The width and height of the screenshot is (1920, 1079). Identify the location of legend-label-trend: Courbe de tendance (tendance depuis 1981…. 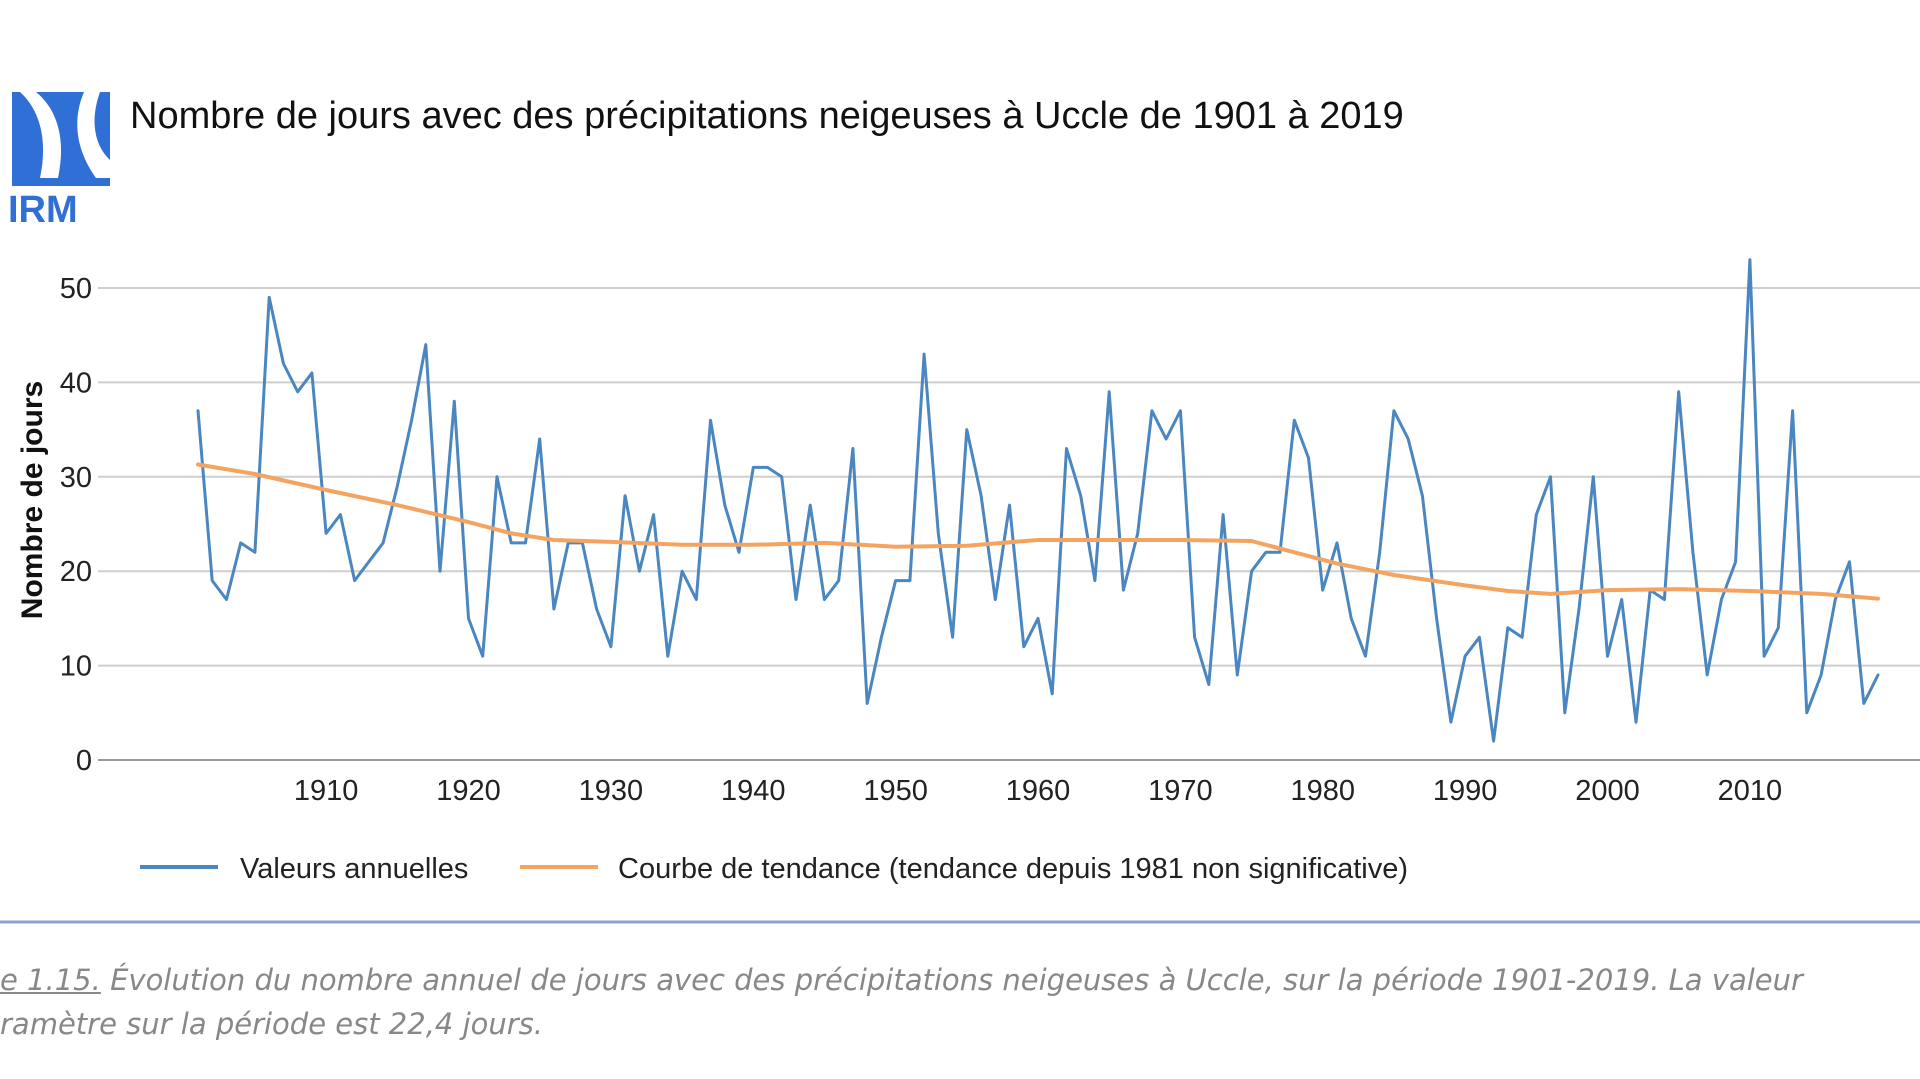
(1013, 869).